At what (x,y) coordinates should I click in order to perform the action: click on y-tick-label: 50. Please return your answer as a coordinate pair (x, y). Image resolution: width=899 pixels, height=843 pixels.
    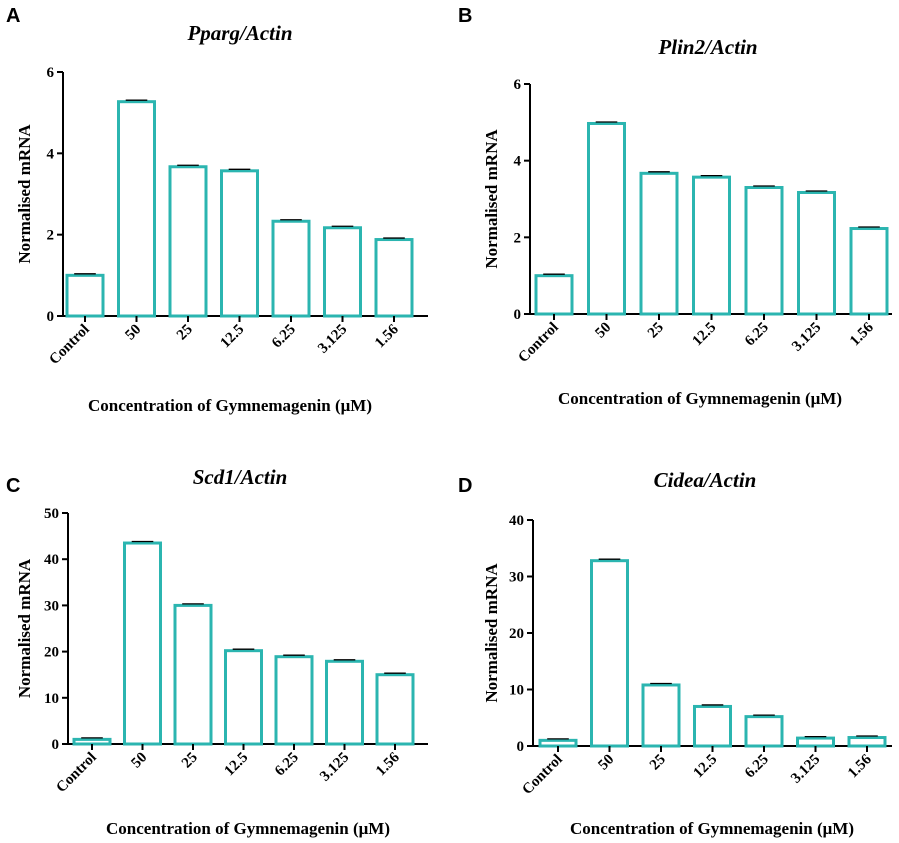
    Looking at the image, I should click on (51, 514).